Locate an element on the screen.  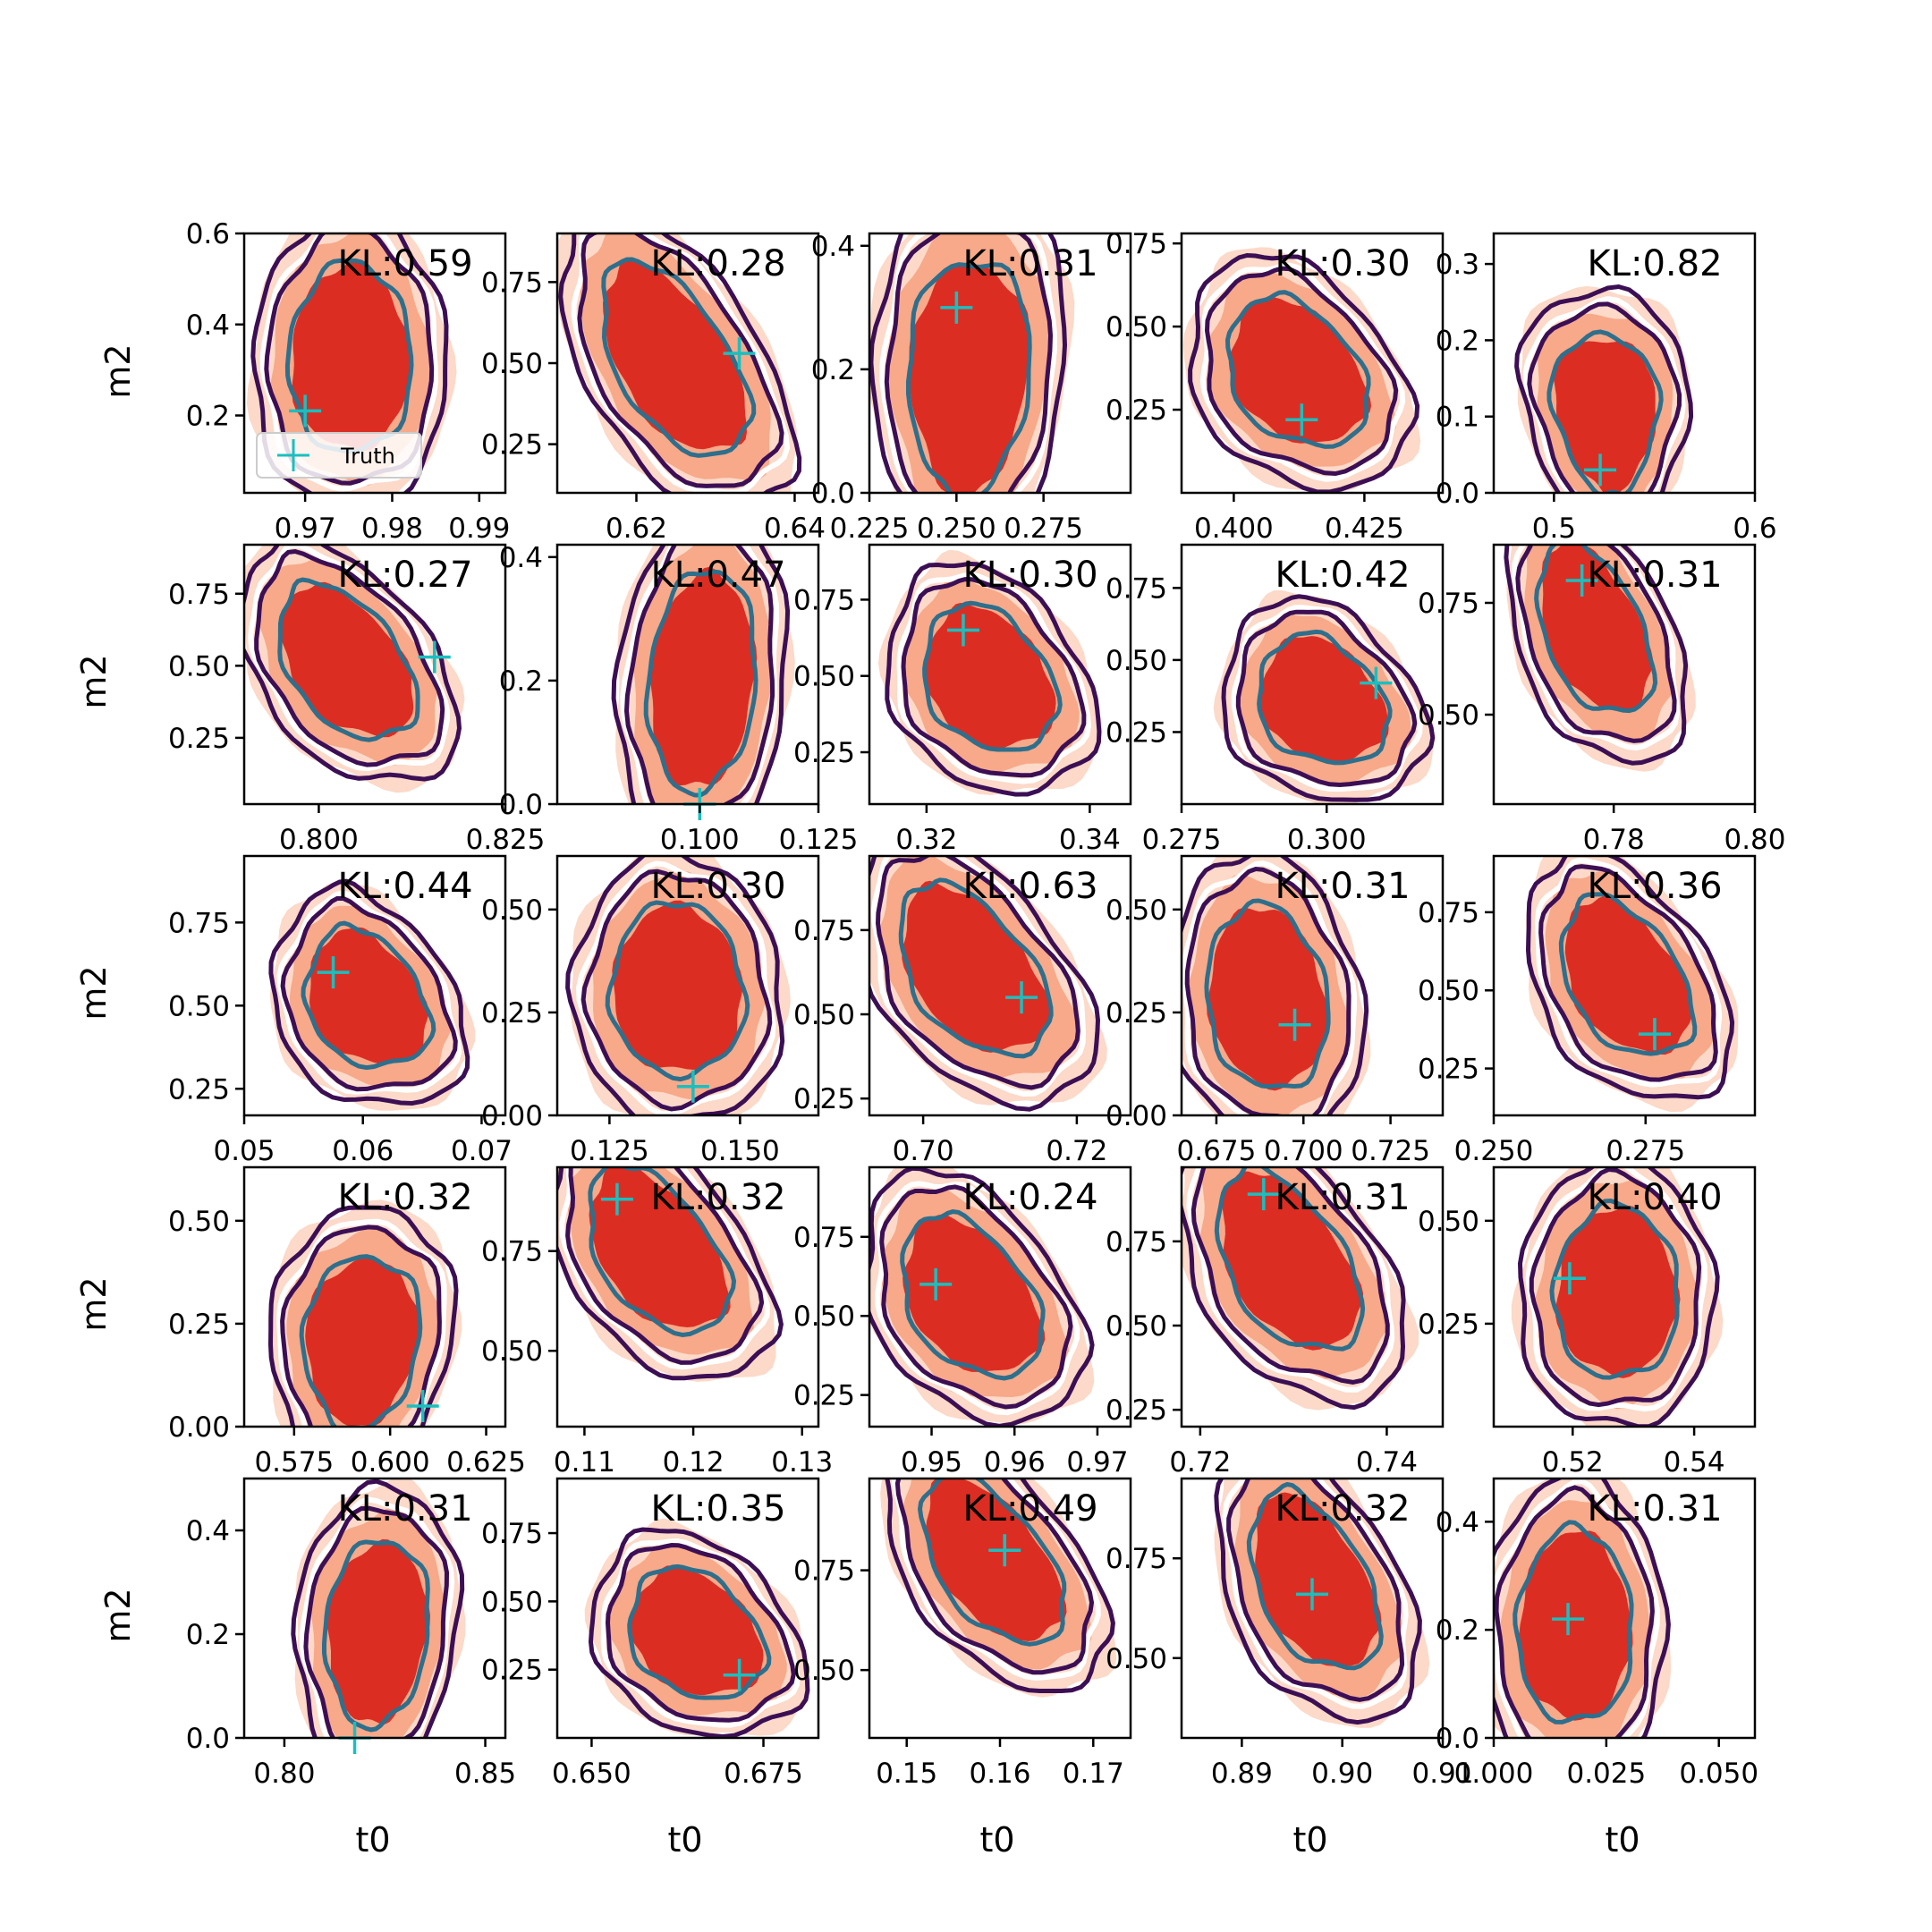
panel-24: KL:0.32 0.89 0.90 0.91 0.50 0.75 is located at coordinates (1290, 1633).